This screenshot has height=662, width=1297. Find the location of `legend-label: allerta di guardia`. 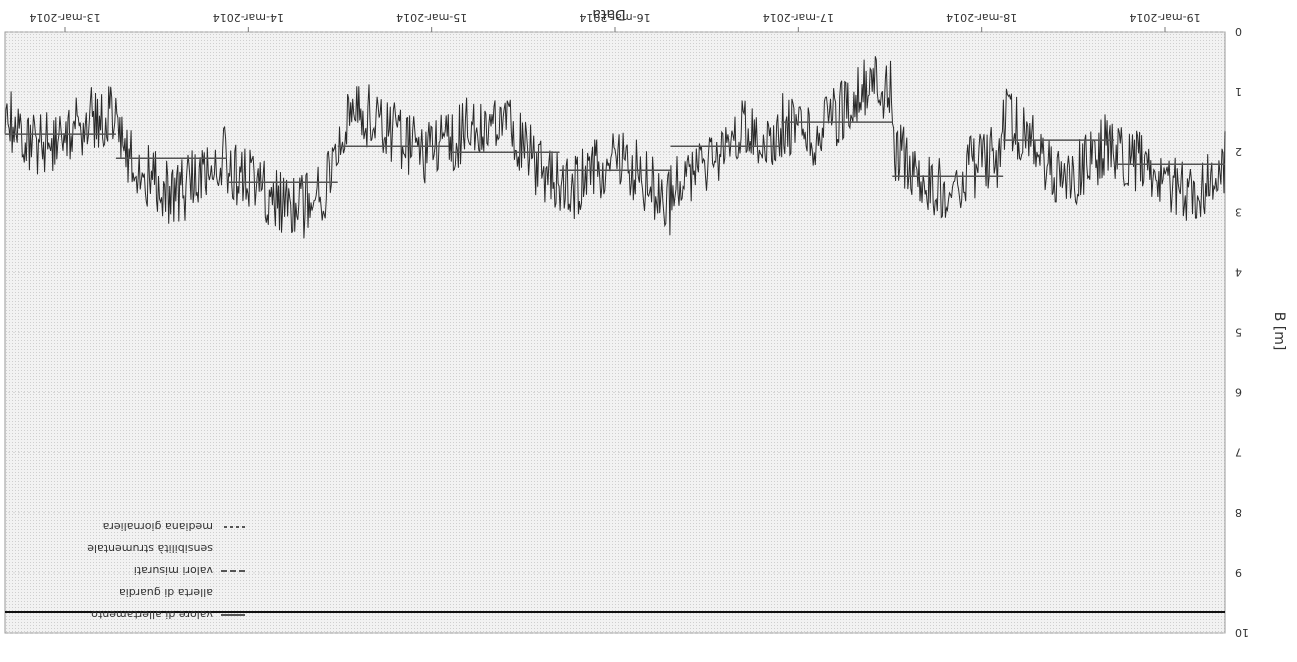

legend-label: allerta di guardia is located at coordinates (166, 592).